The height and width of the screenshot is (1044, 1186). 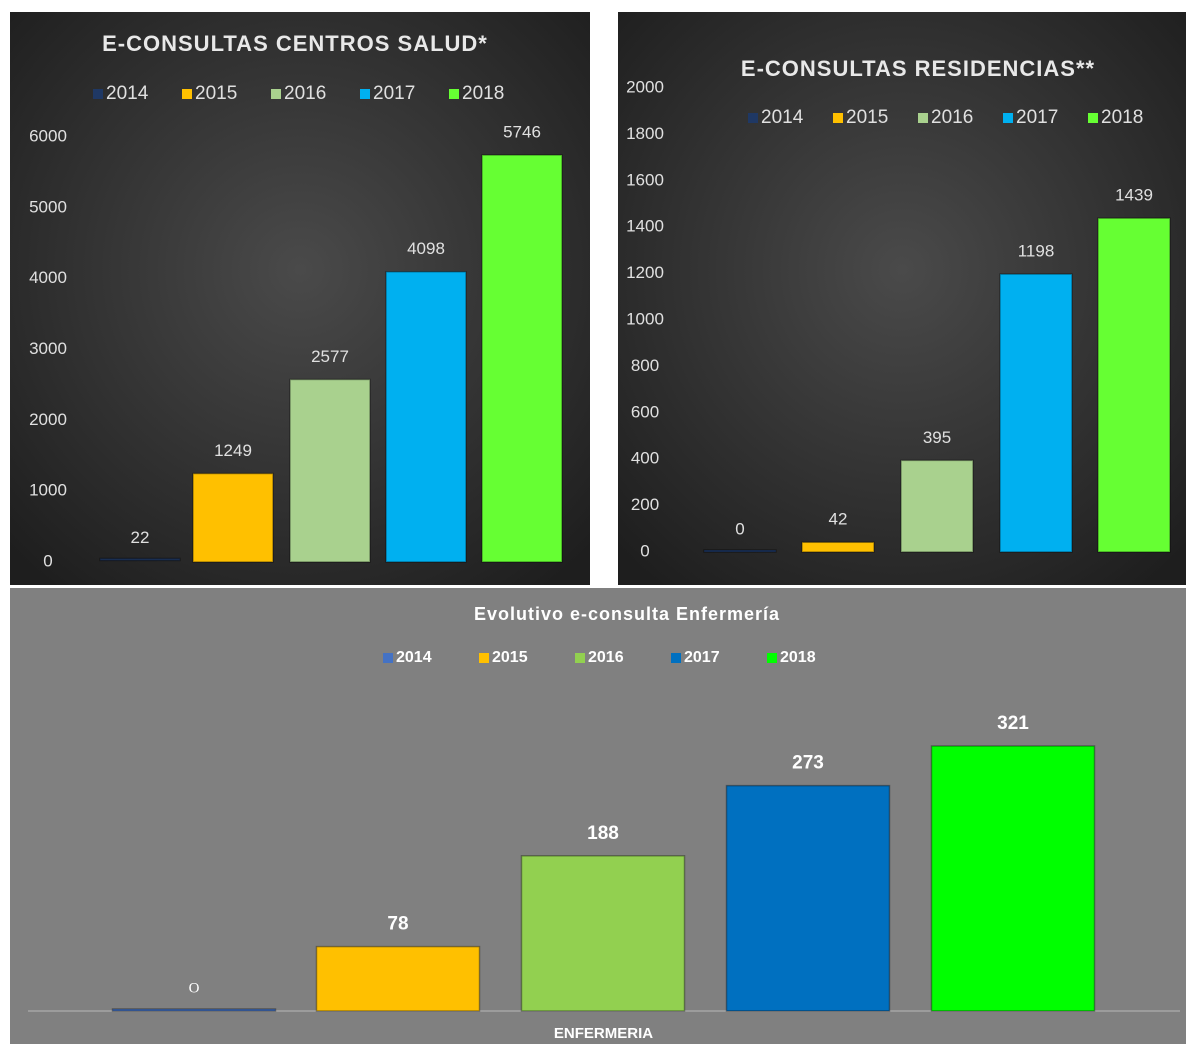 I want to click on y-tick-label: 3000, so click(x=48, y=348).